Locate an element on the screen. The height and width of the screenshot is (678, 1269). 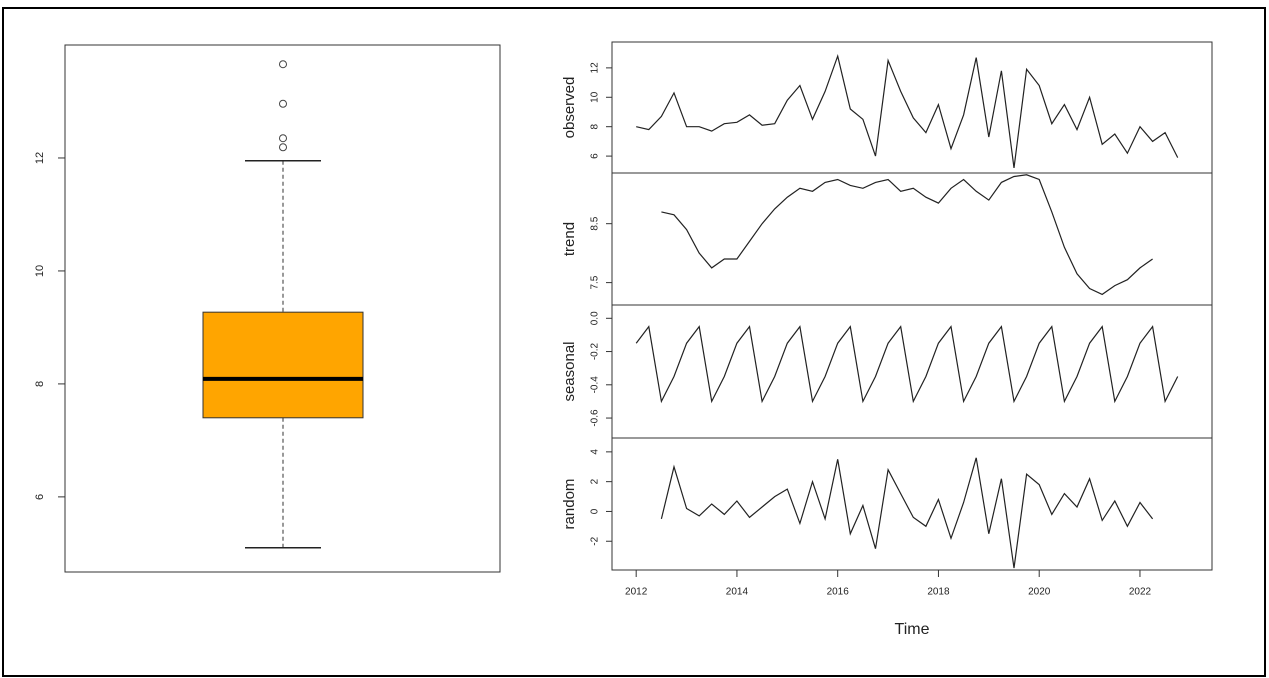
x-tick-label: 2020 is located at coordinates (1039, 592).